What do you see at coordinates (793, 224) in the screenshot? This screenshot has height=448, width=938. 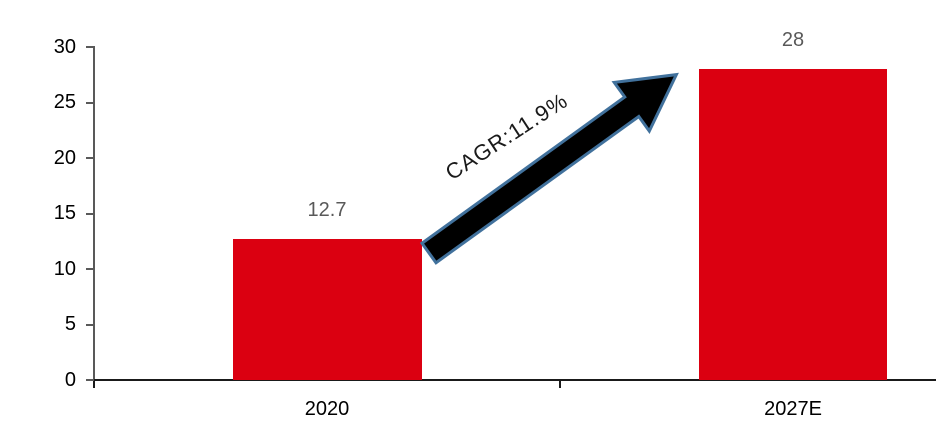 I see `bar-2027e` at bounding box center [793, 224].